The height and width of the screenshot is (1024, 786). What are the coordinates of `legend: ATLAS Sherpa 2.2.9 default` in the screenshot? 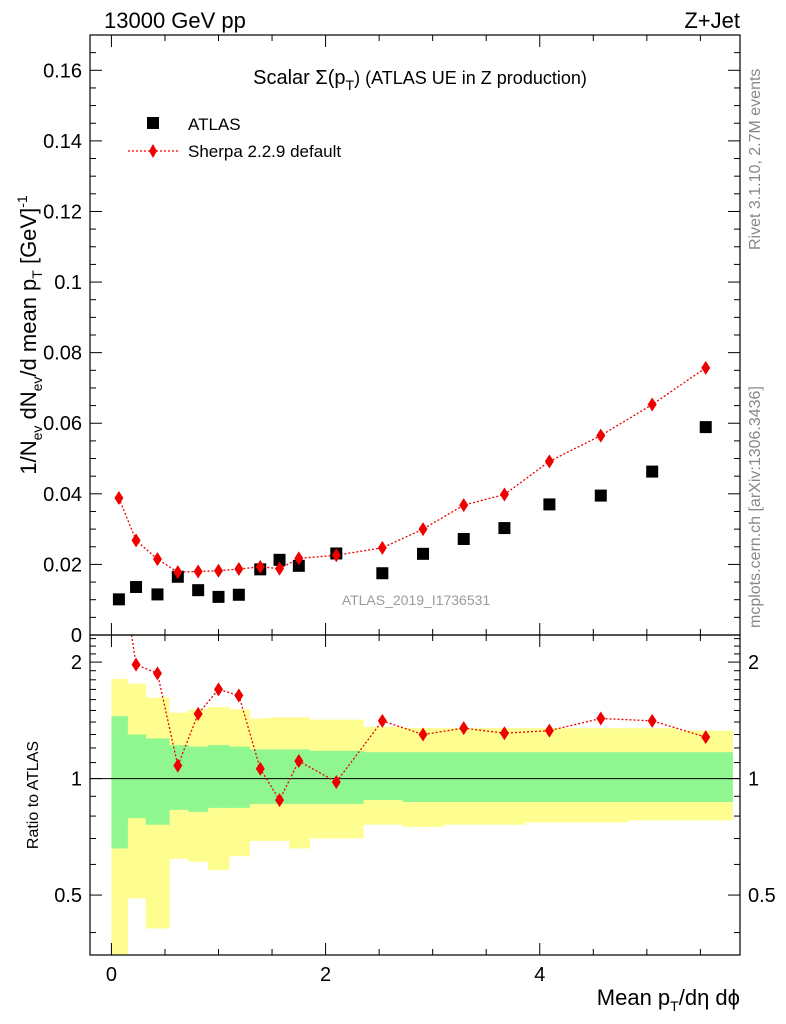 It's located at (234, 138).